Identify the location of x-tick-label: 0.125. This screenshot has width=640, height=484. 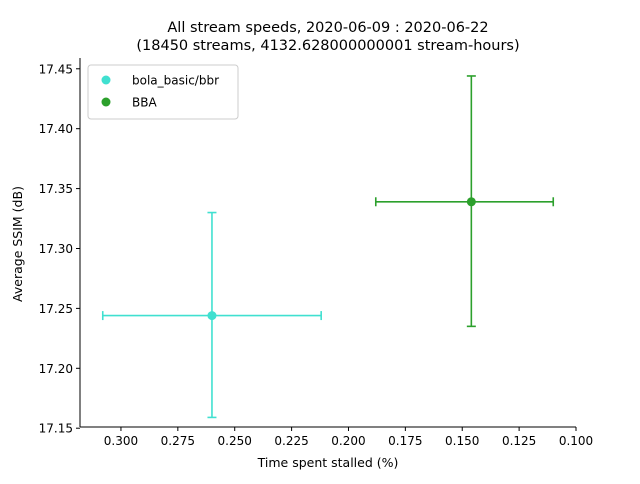
(519, 441).